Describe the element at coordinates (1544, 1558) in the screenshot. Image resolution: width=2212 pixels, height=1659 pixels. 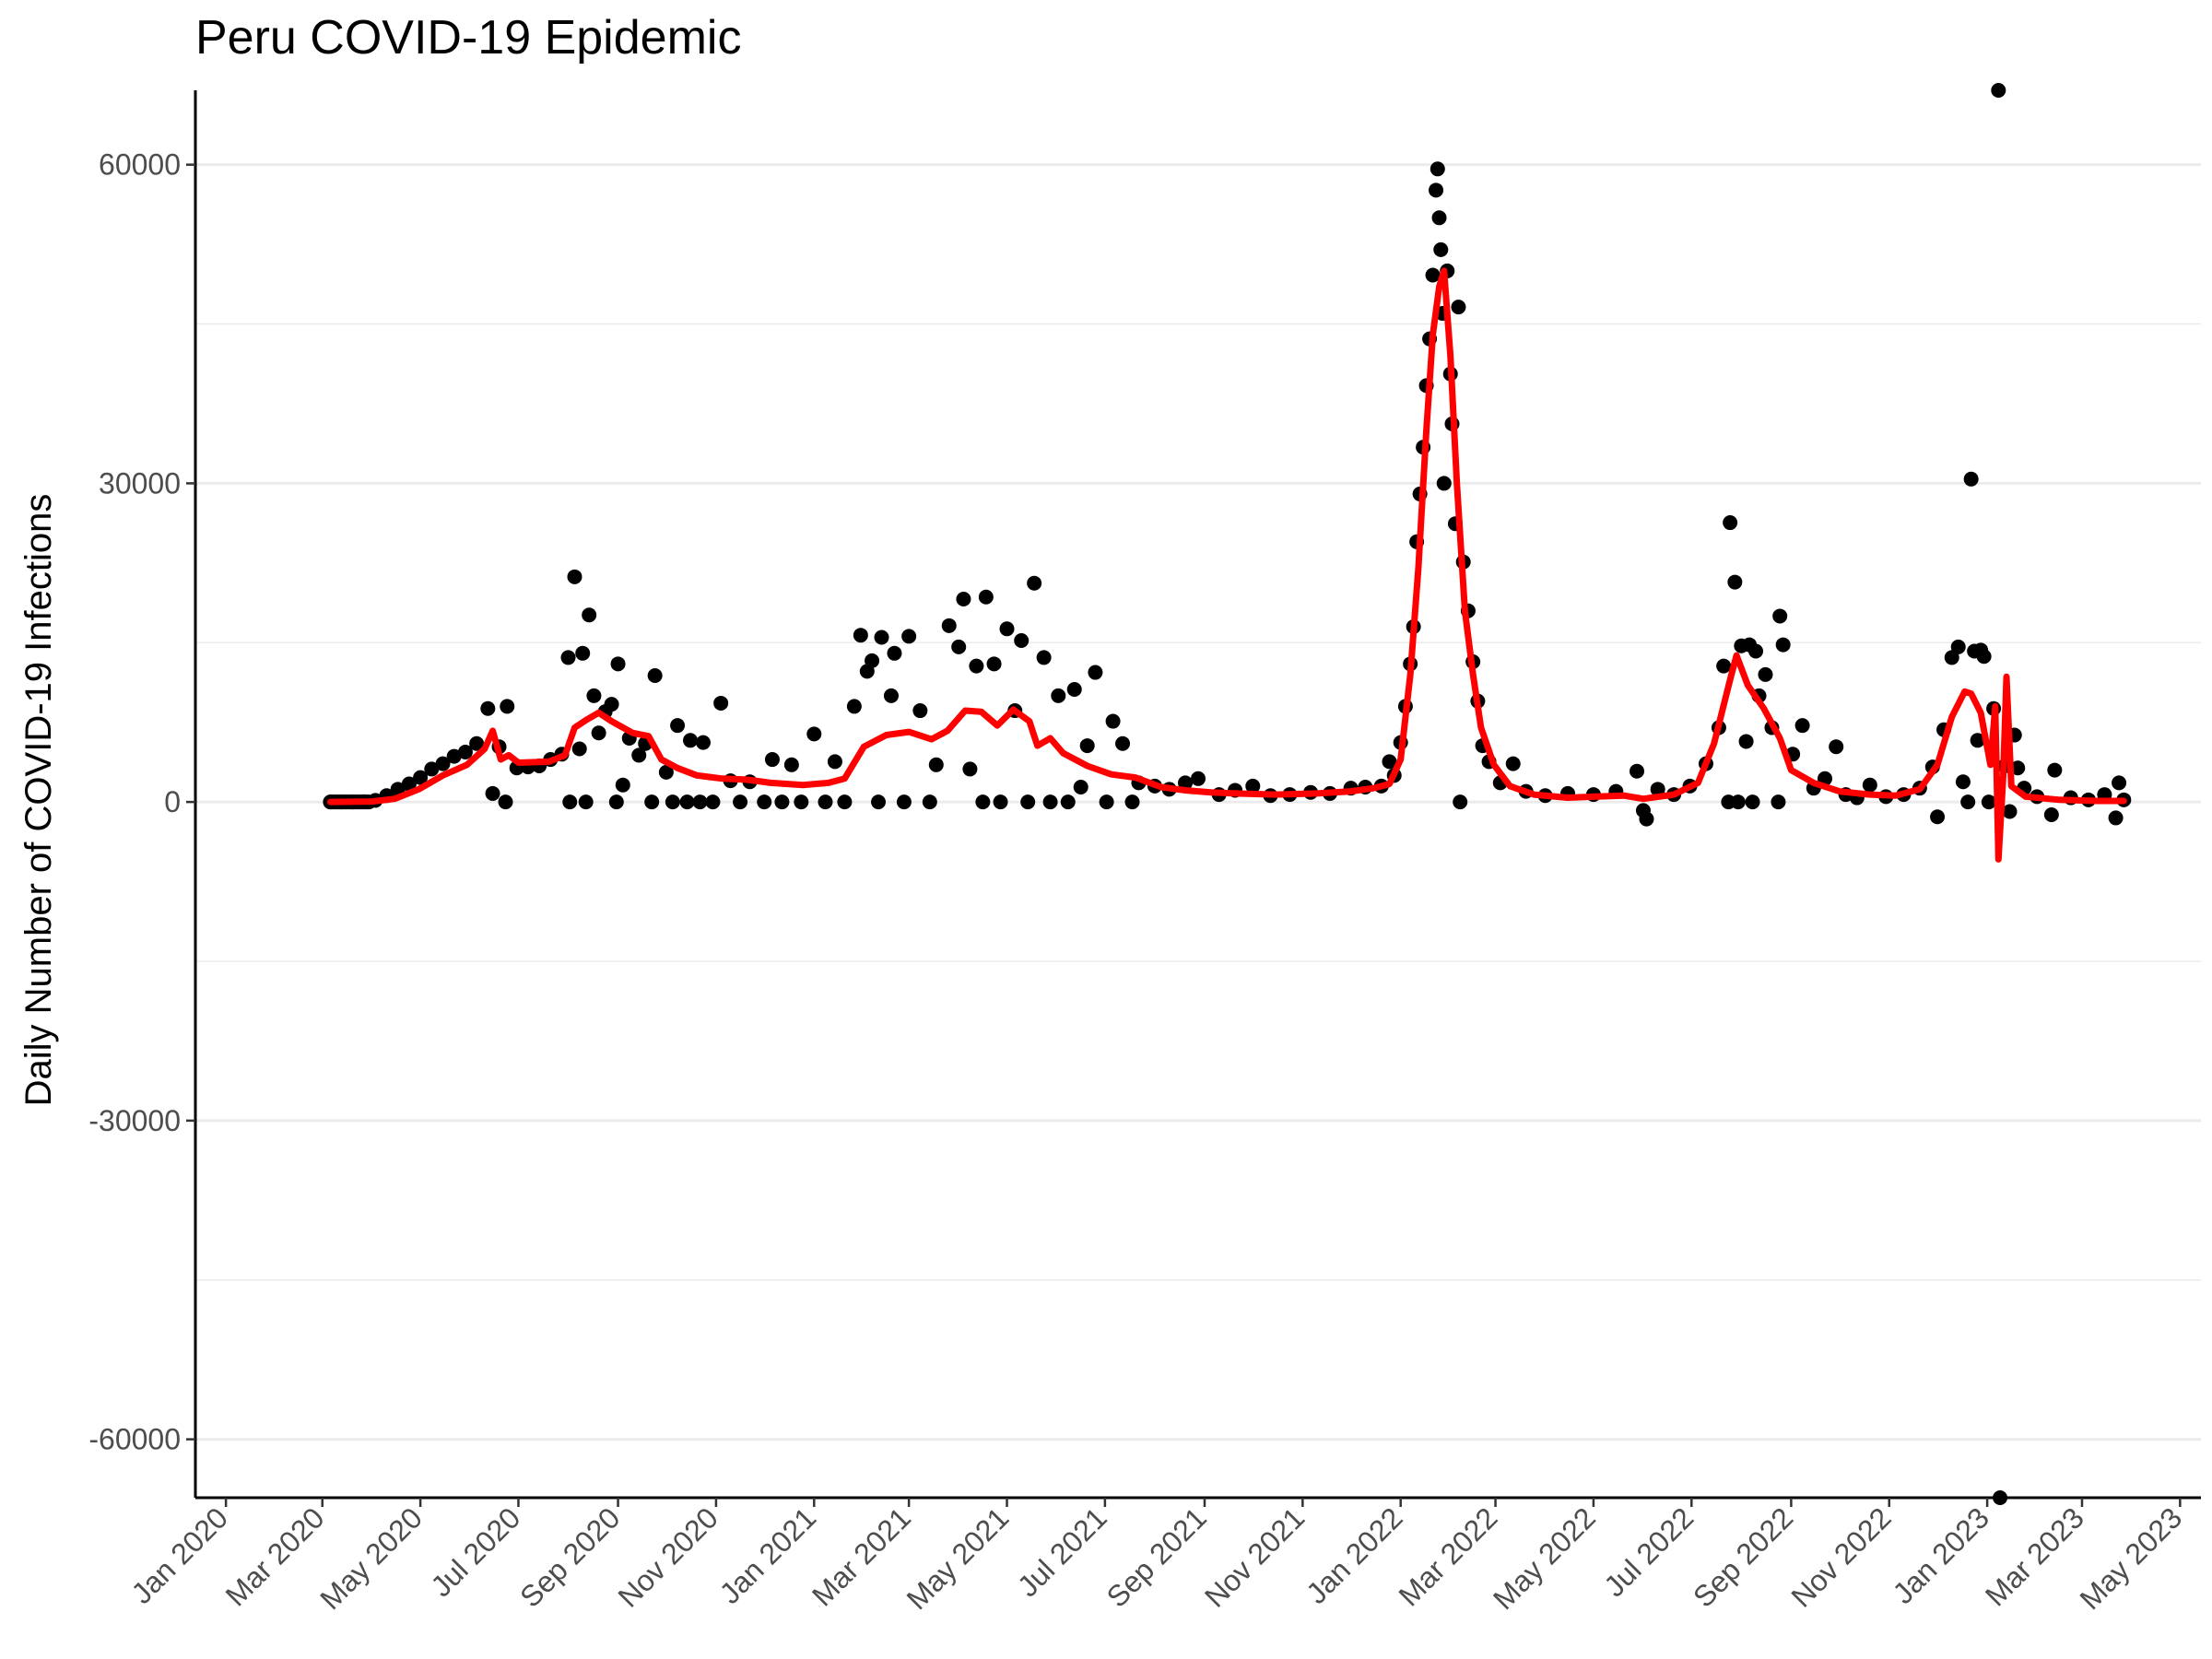
I see `x-tick-label: May 2022` at that location.